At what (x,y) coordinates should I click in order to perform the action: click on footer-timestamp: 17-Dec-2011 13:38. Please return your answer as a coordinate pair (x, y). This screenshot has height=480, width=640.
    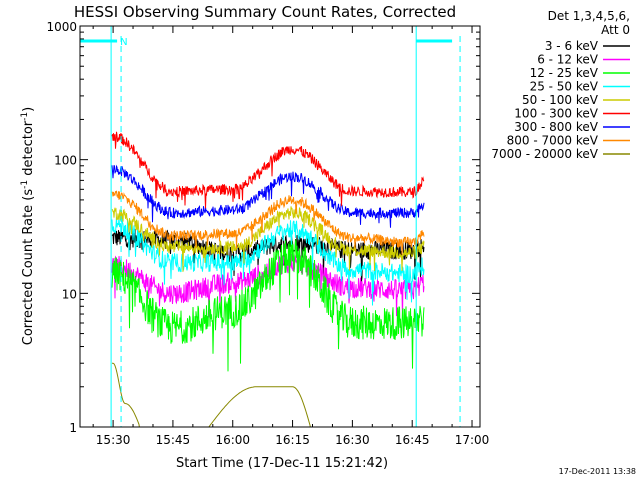
    Looking at the image, I should click on (597, 471).